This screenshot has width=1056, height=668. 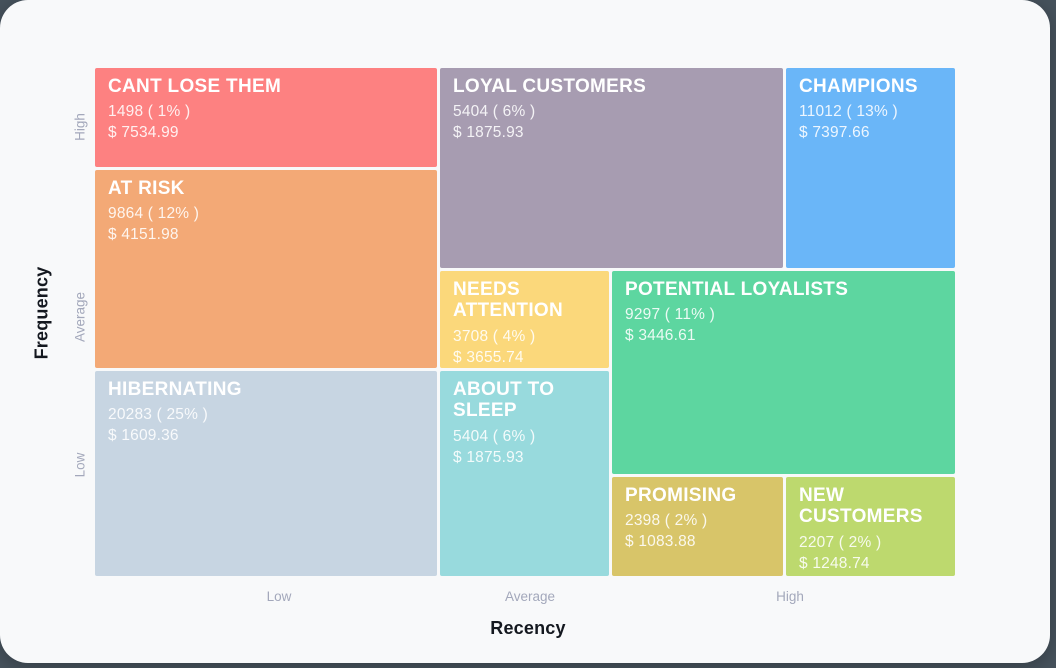 What do you see at coordinates (266, 269) in the screenshot?
I see `segment-at-risk: AT RISK 9864 ( 12% ) $ 4151.98` at bounding box center [266, 269].